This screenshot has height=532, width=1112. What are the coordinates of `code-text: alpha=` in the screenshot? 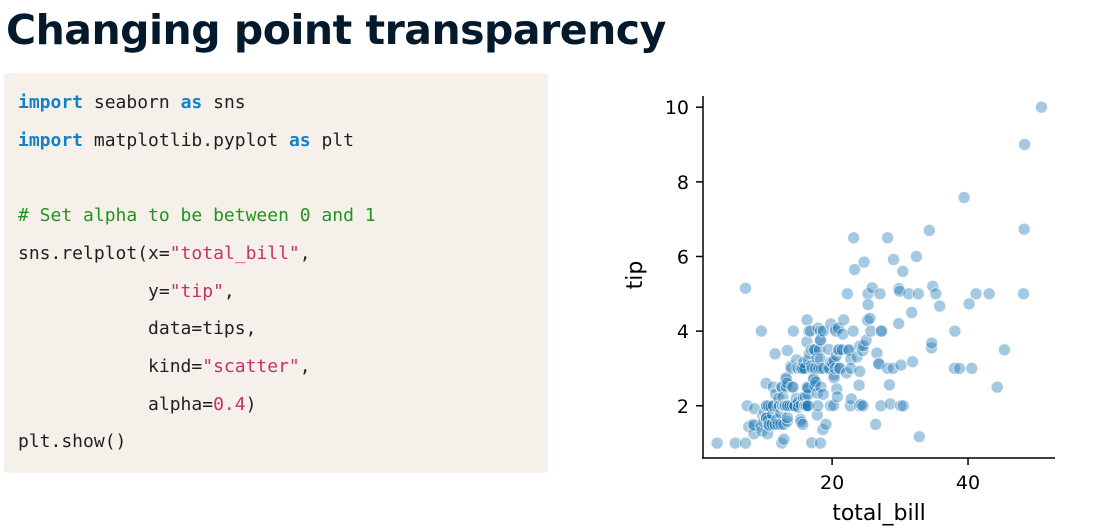 It's located at (116, 404).